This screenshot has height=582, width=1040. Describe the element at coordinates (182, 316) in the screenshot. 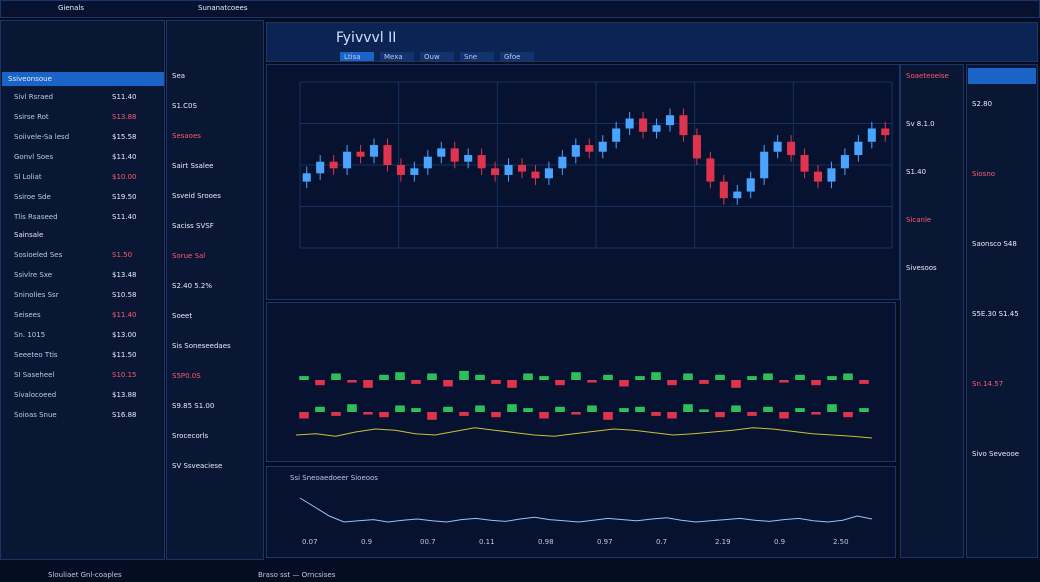

I see `mid-row: Soeet` at that location.